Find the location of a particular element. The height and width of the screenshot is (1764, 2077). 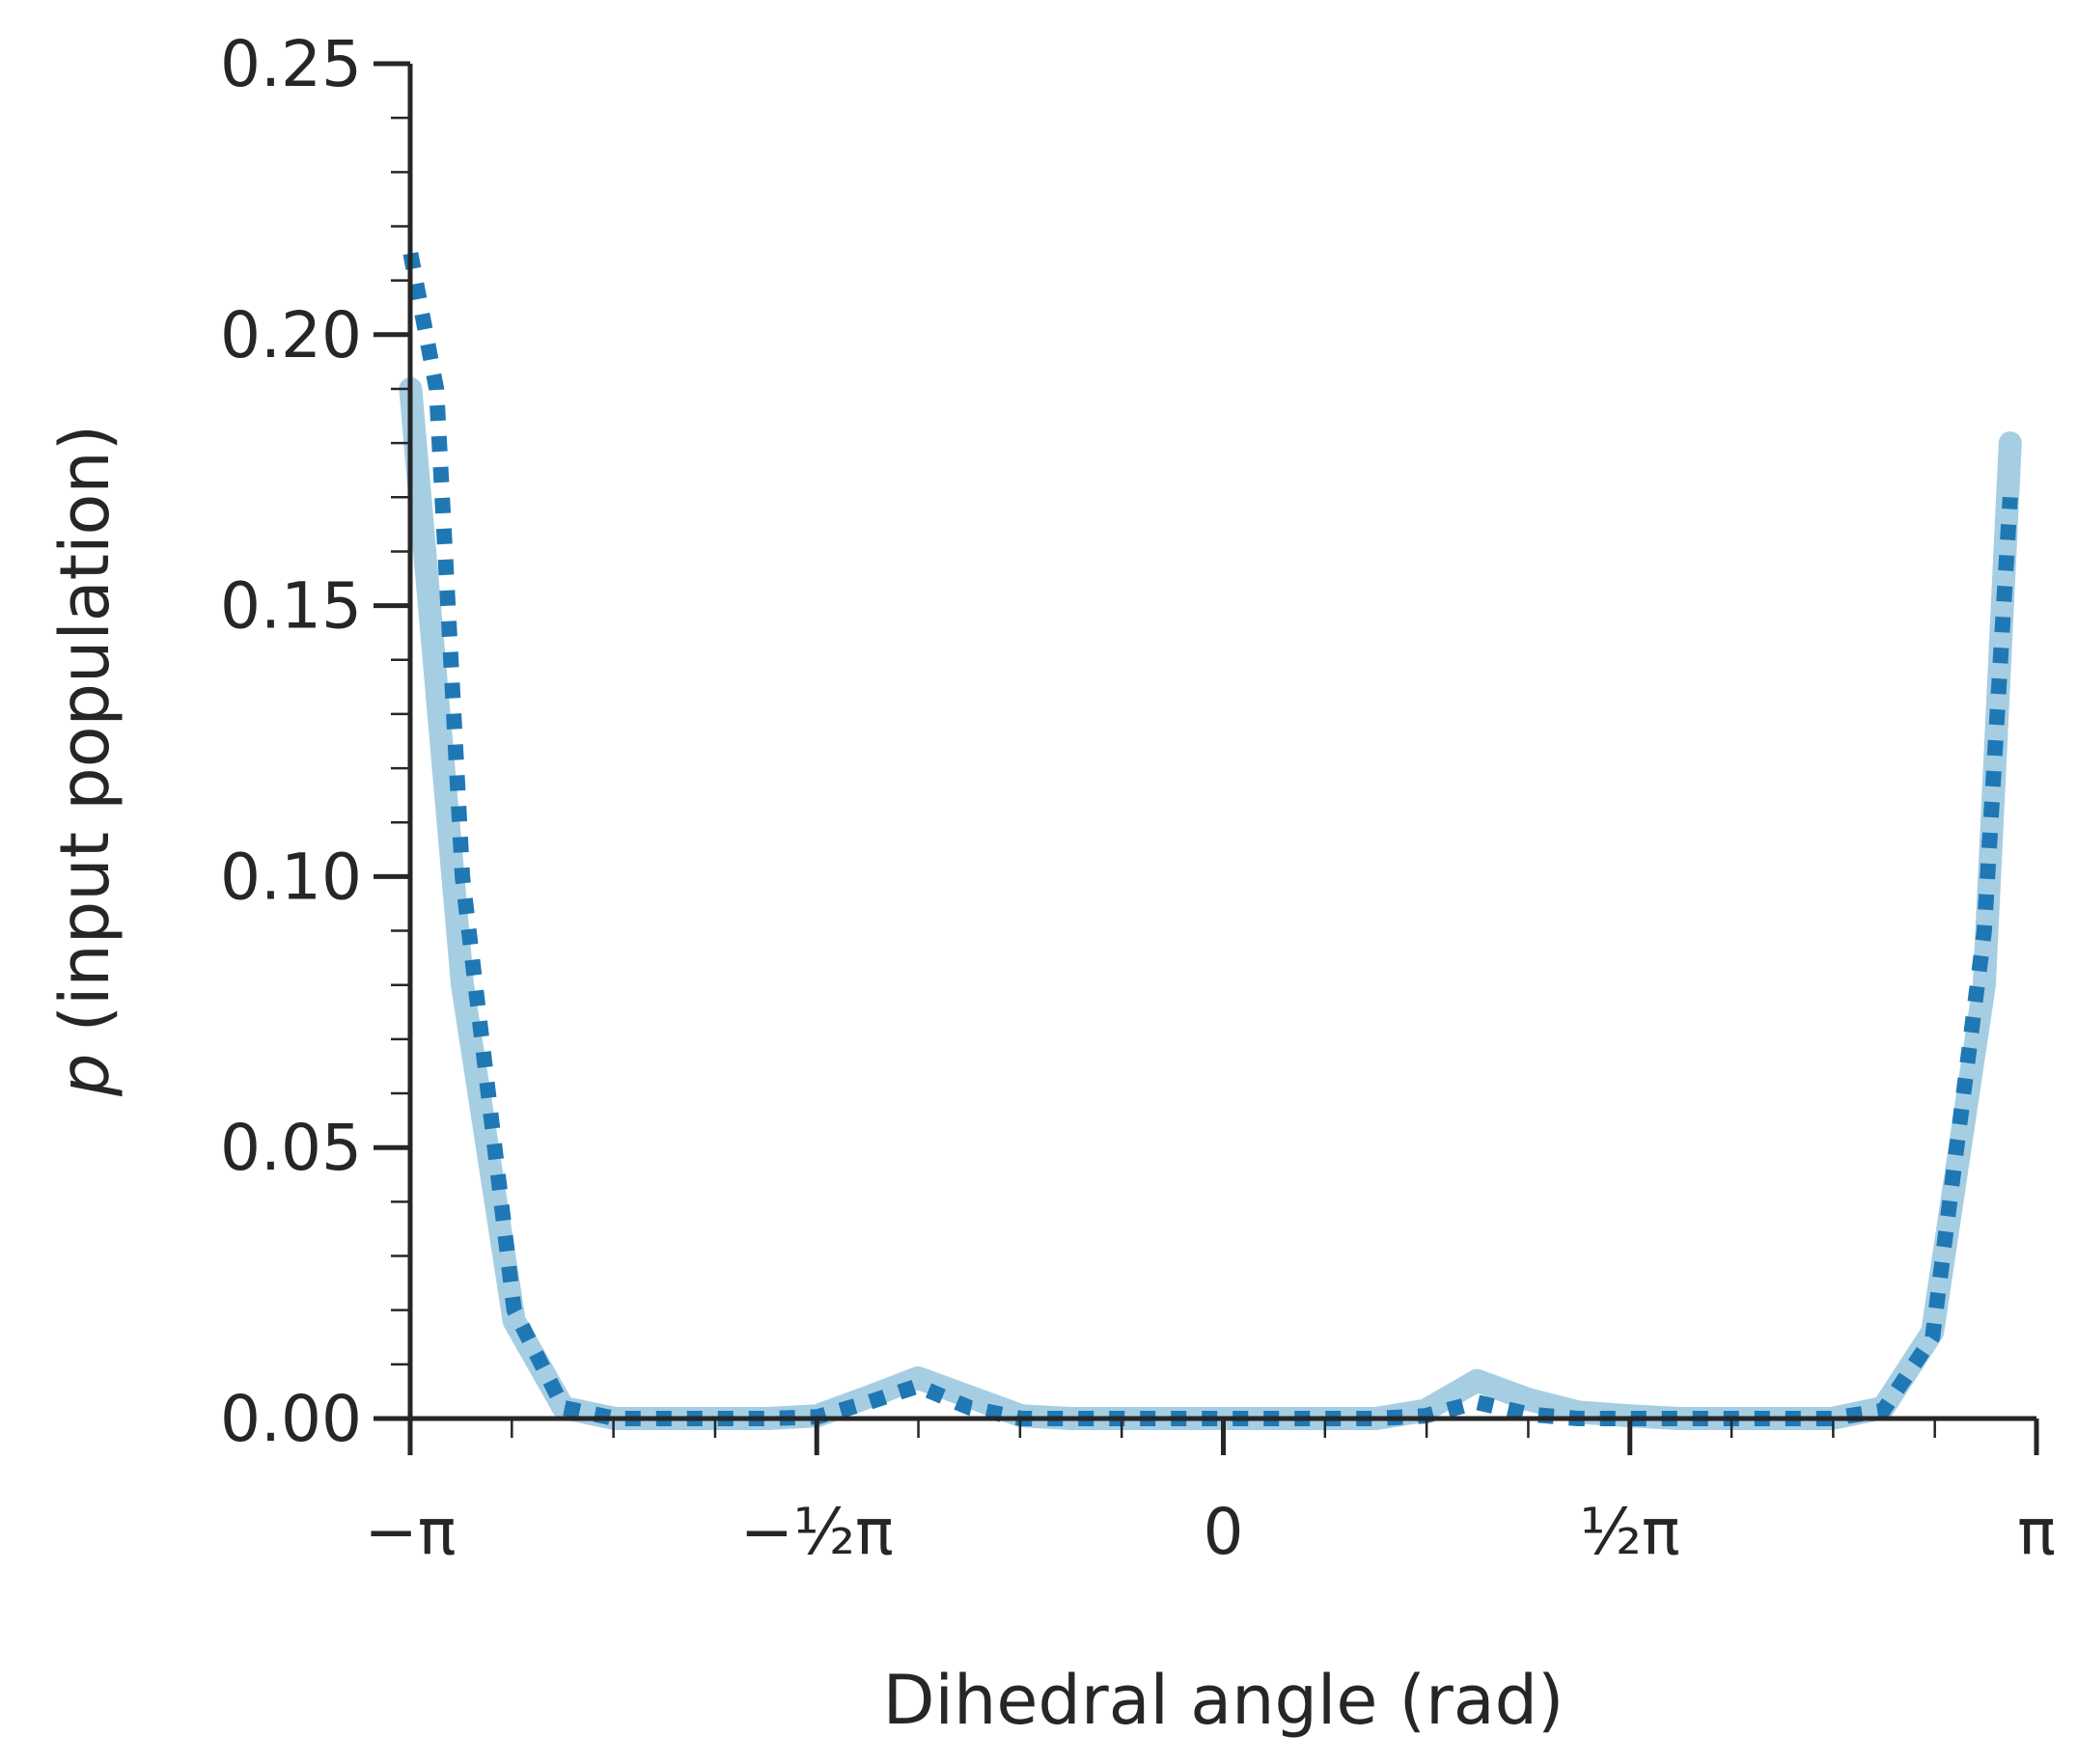

y-tick-label: 0.00 is located at coordinates (291, 1419).